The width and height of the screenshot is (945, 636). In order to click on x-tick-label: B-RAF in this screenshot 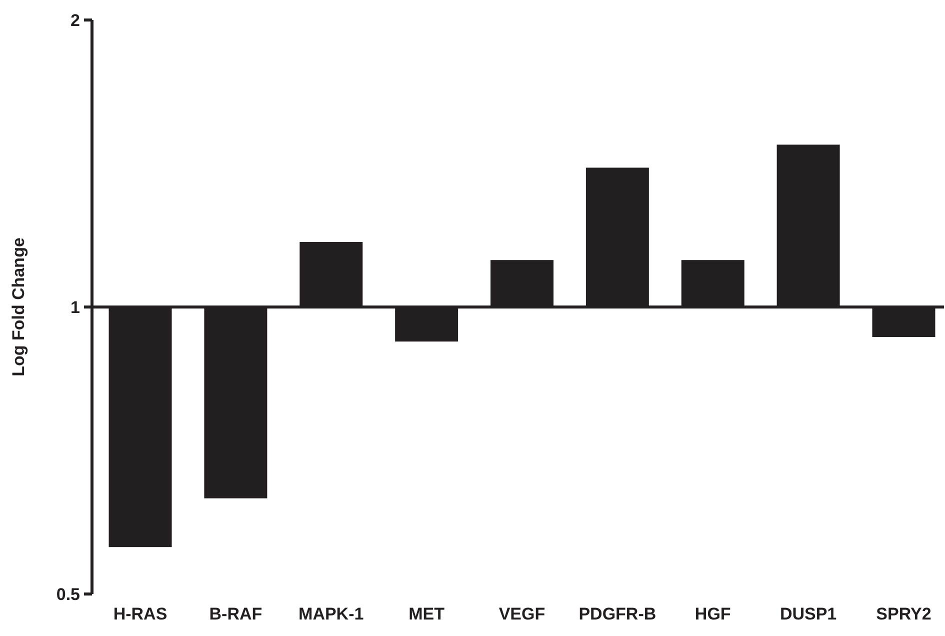, I will do `click(235, 614)`.